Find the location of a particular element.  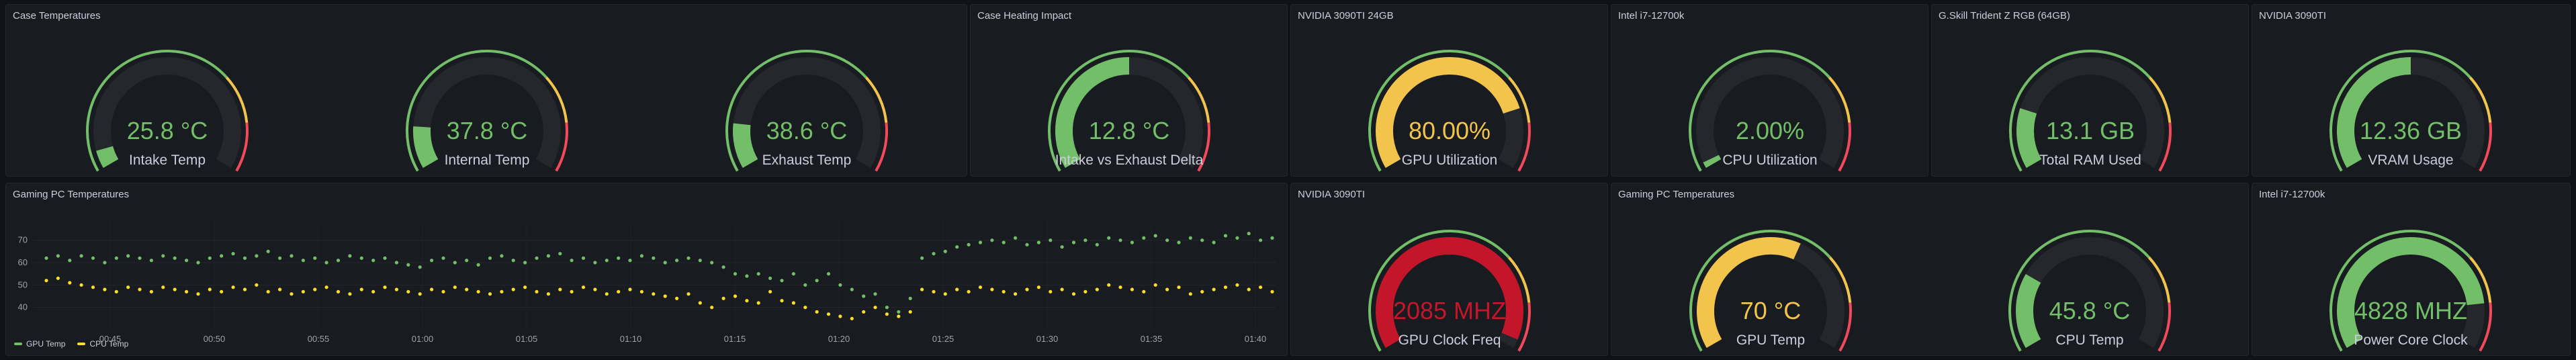

x-tick-label: 00:50 is located at coordinates (215, 339).